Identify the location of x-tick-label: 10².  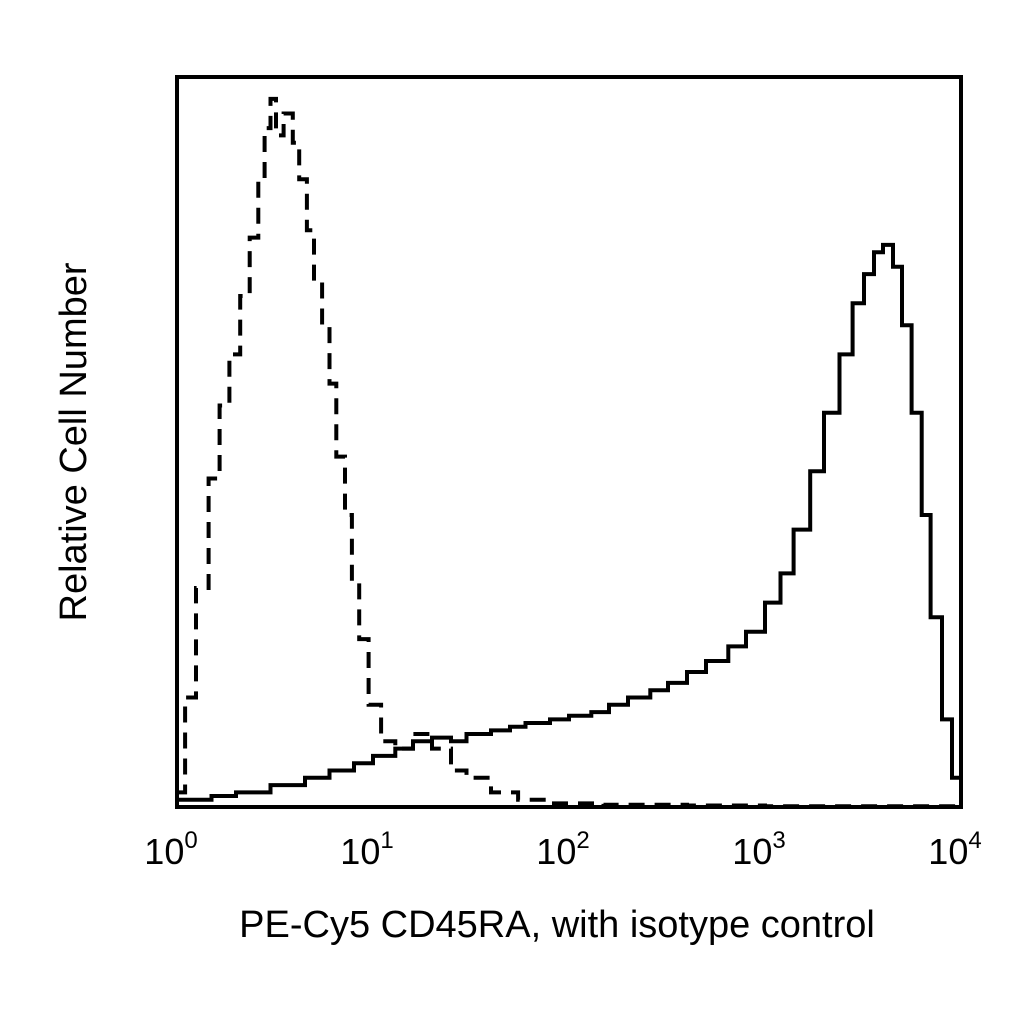
(562, 849).